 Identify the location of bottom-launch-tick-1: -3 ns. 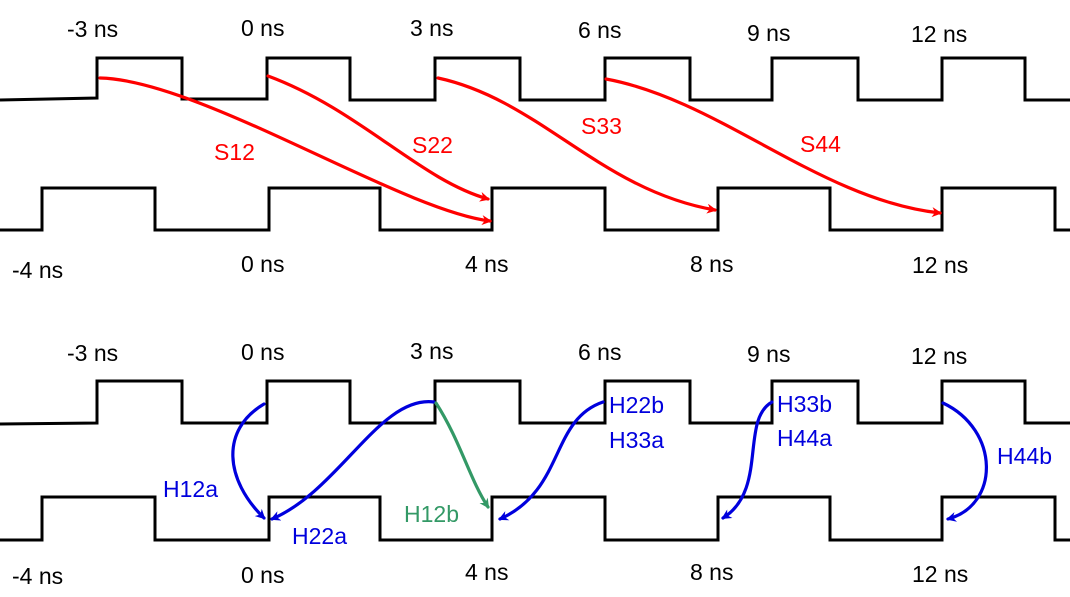
(92, 353).